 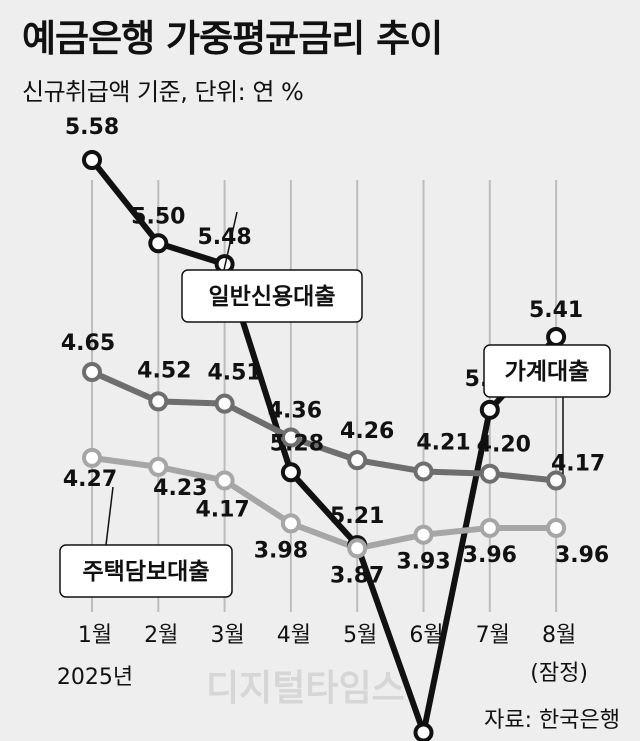 I want to click on x-tick-label: 4월, so click(x=294, y=635).